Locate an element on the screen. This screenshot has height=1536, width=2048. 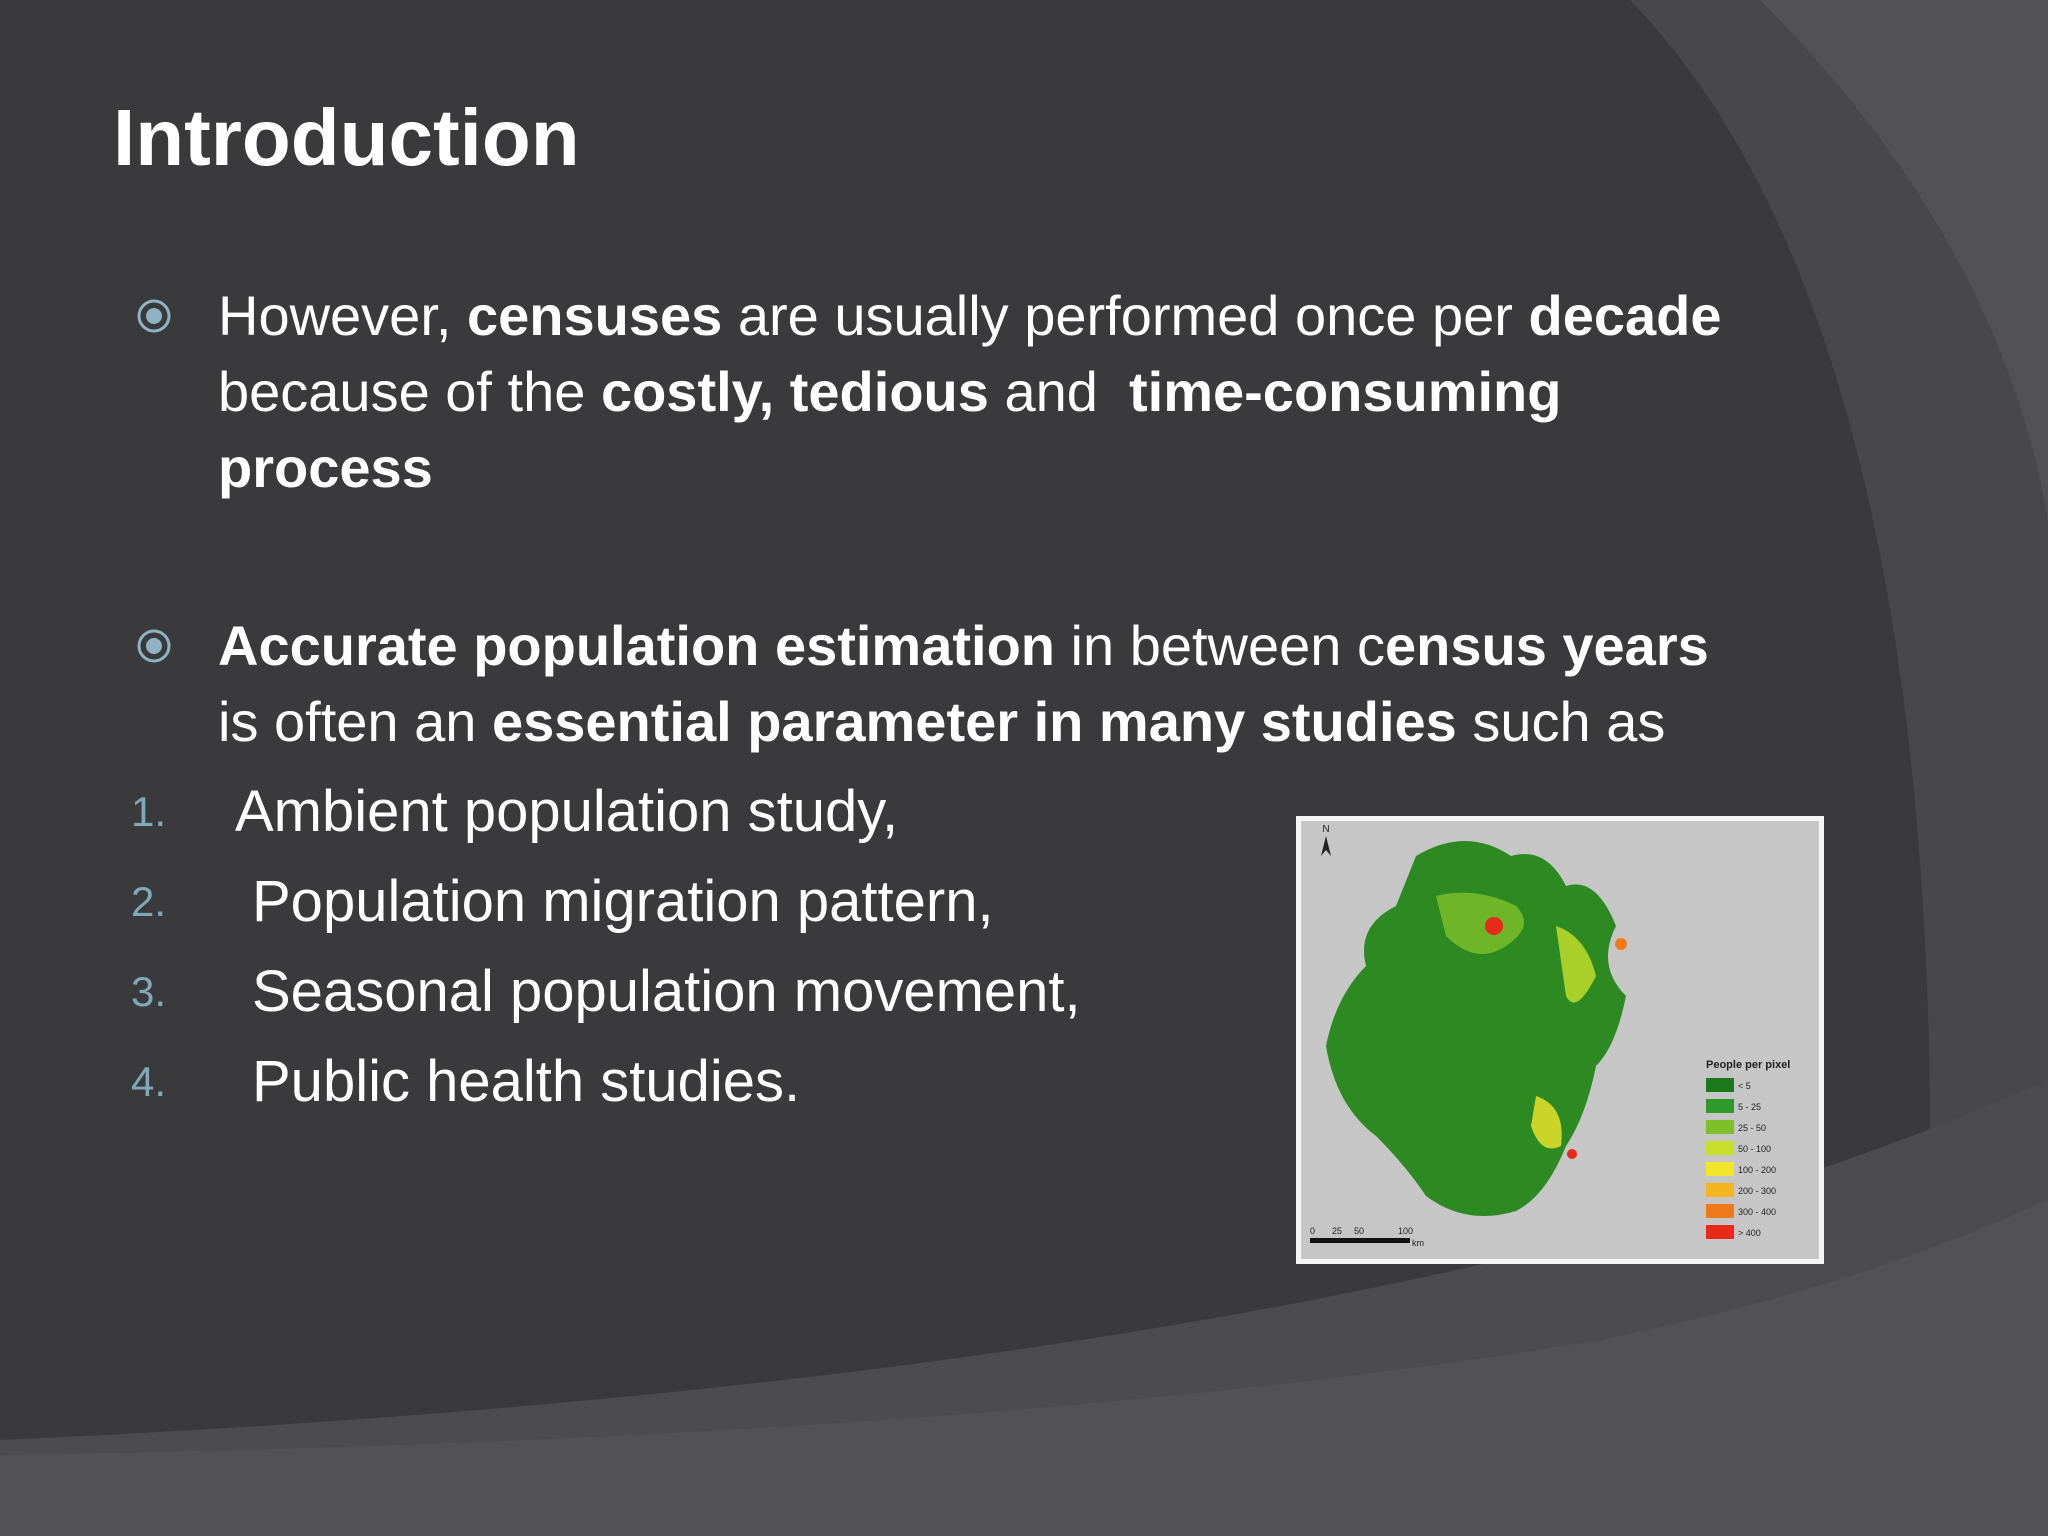
text: because of the is located at coordinates (409, 391).